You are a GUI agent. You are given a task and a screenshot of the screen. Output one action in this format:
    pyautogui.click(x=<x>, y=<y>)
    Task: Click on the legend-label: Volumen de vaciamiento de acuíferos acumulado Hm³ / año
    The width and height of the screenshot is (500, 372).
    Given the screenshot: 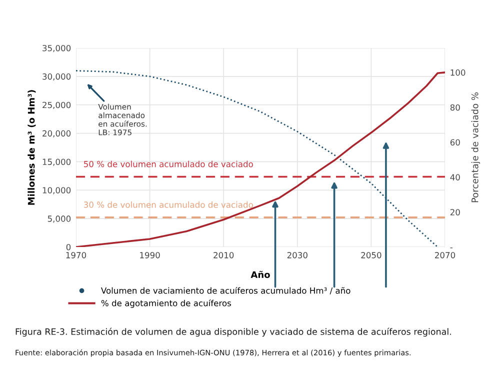 What is the action you would take?
    pyautogui.click(x=225, y=290)
    